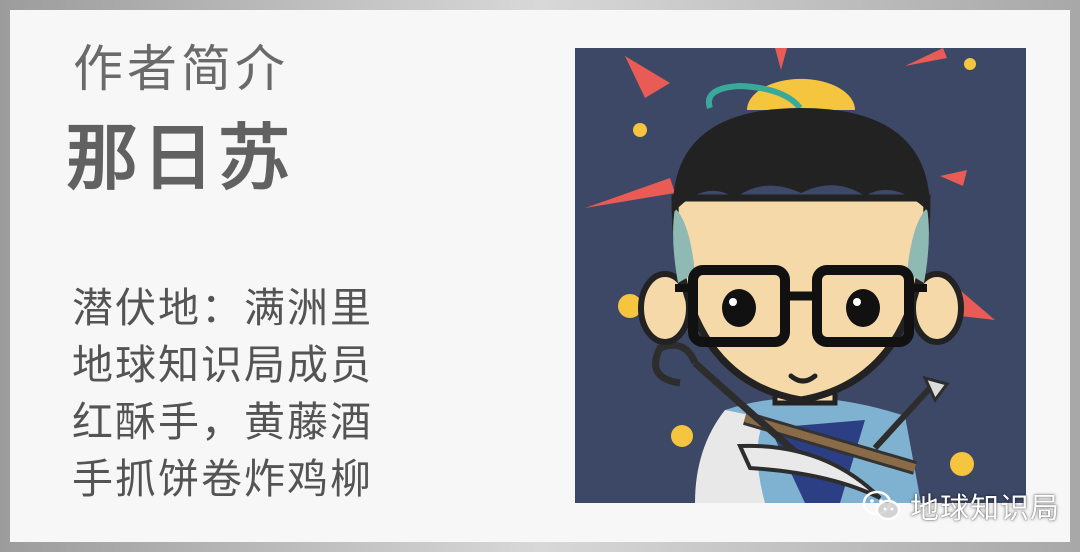 The width and height of the screenshot is (1080, 552). I want to click on author-name: 那日苏, so click(180, 158).